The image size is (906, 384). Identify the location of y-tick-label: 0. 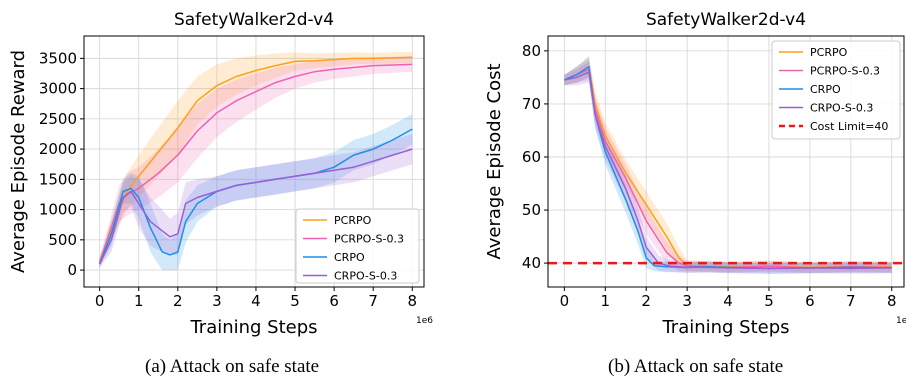
(72, 270).